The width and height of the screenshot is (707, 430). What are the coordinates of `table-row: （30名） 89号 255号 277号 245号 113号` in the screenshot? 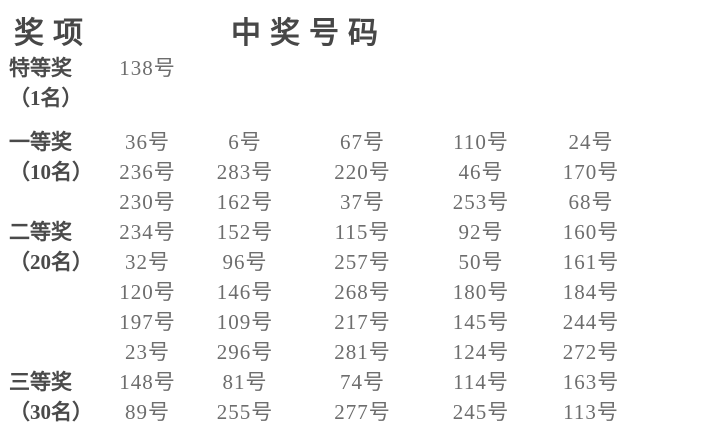 It's located at (322, 411).